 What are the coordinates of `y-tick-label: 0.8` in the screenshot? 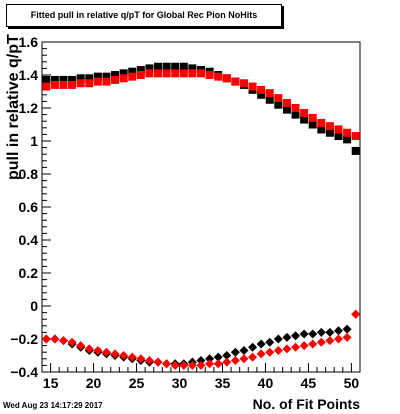 It's located at (29, 174).